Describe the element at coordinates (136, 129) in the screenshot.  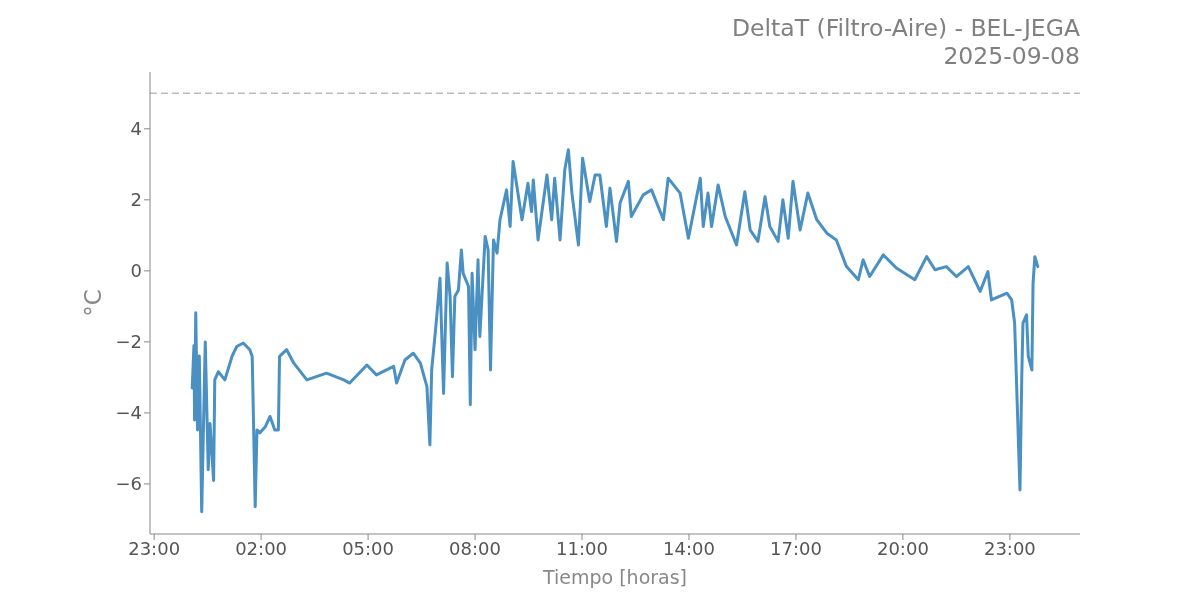
I see `y-tick-label: 4` at that location.